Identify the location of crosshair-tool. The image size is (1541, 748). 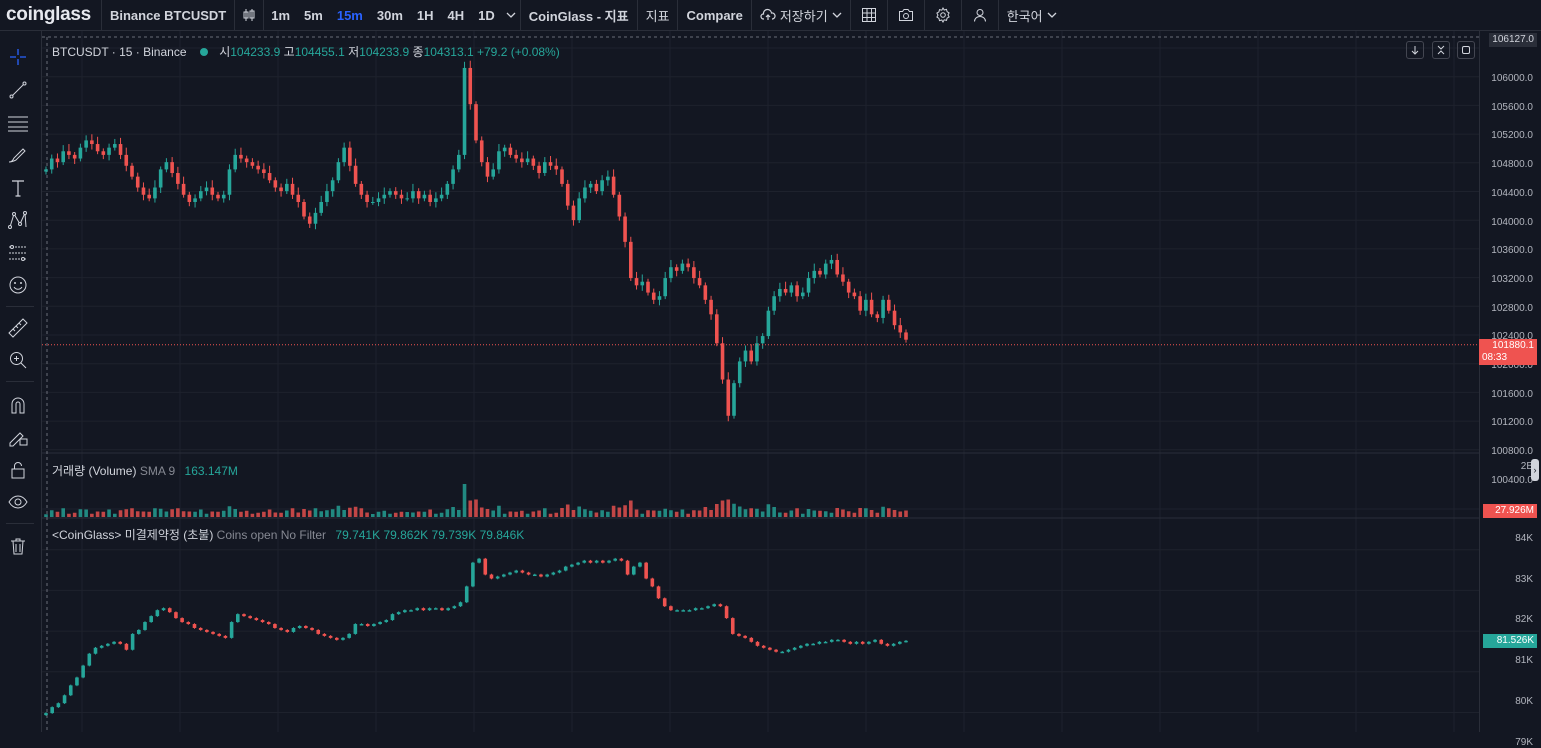
(18, 57).